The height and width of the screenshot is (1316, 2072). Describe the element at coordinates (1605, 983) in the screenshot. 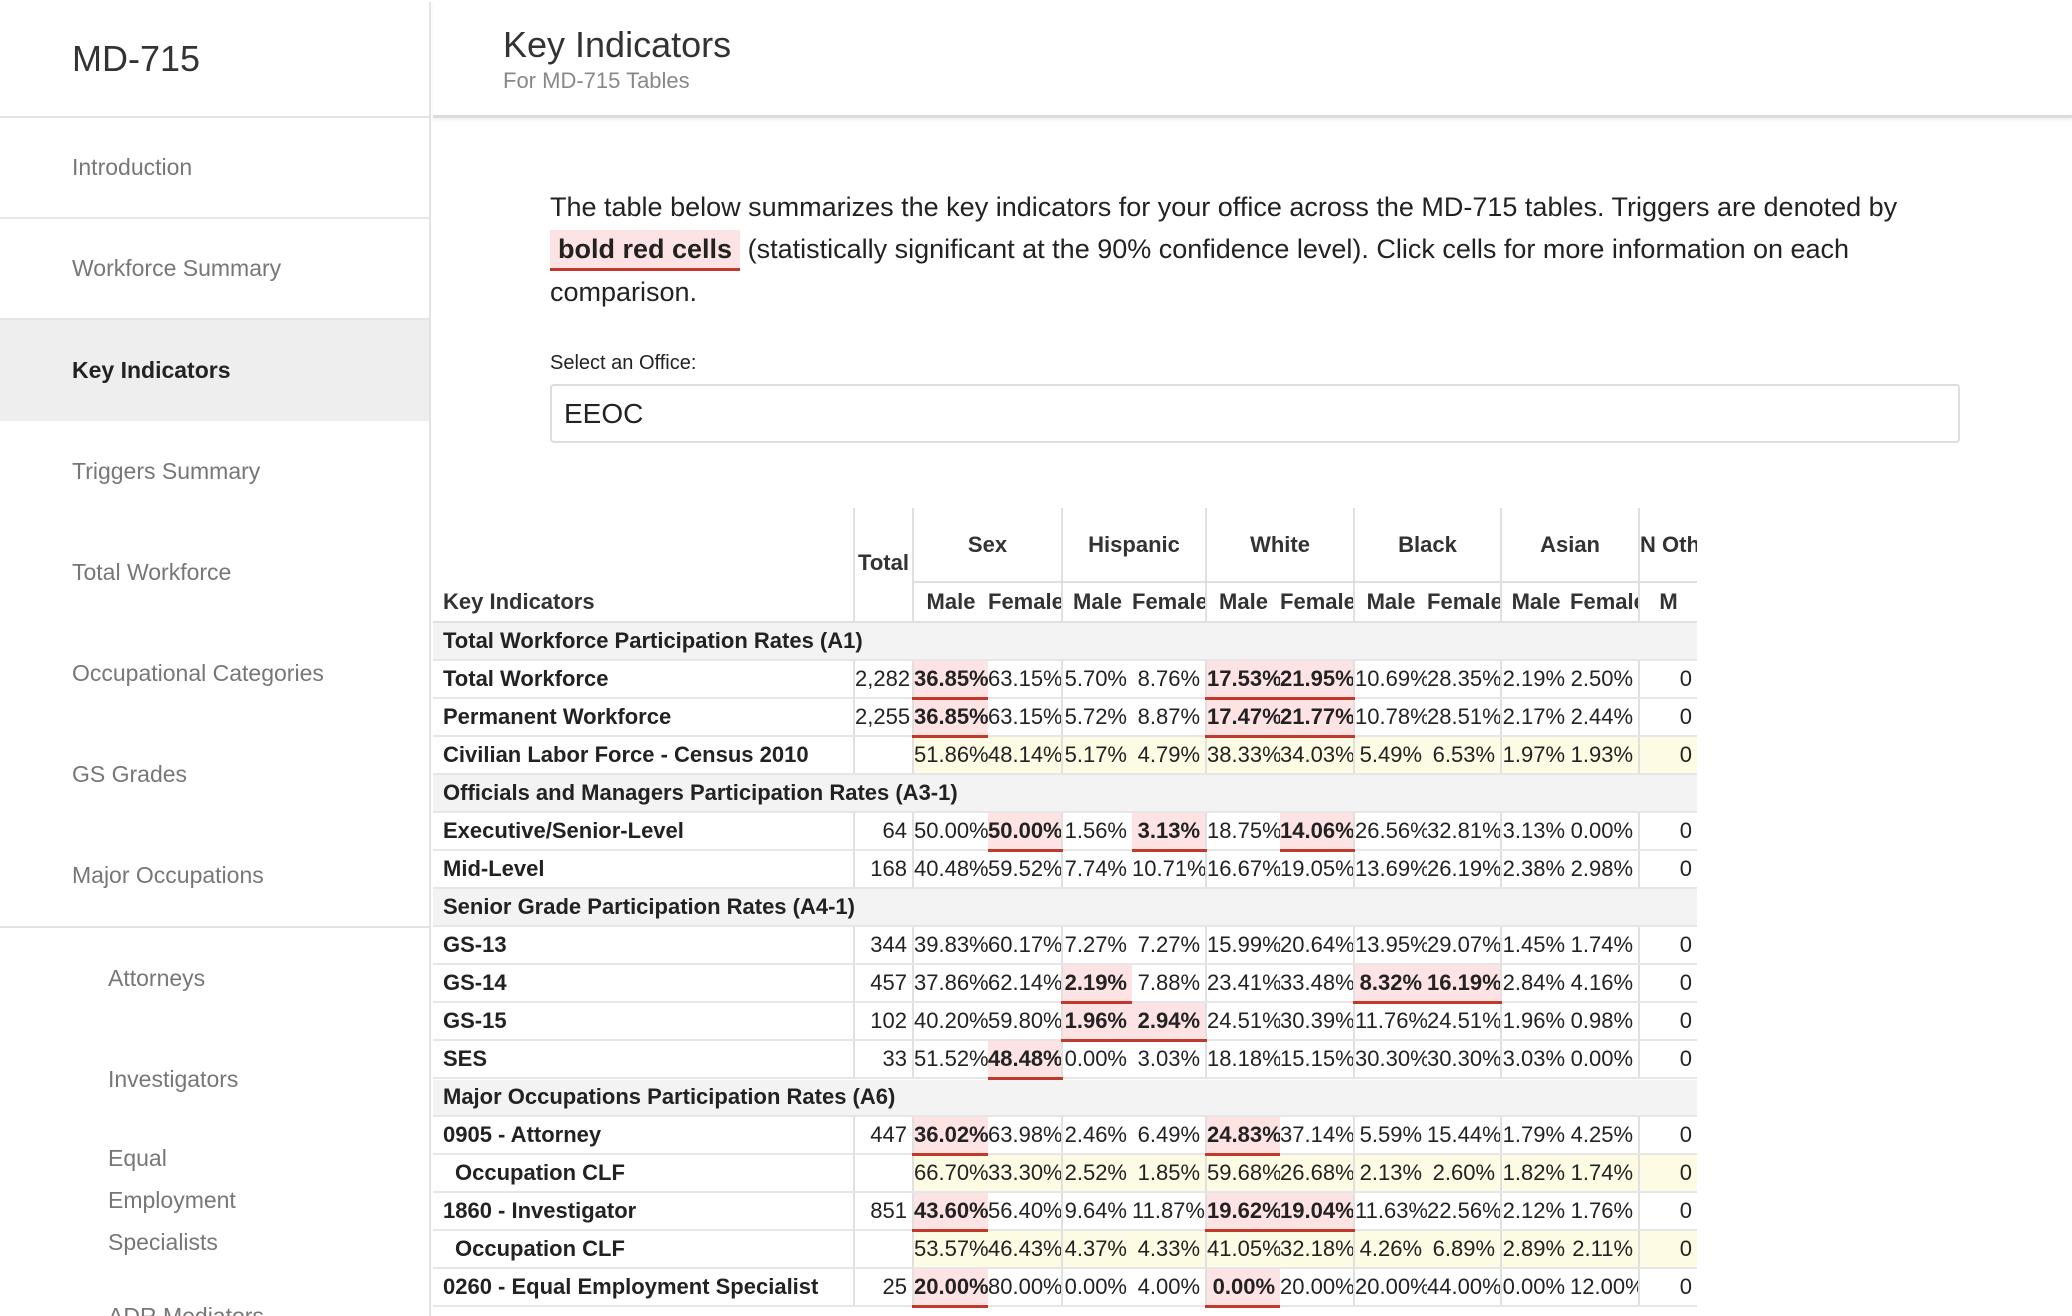

I see `data-cell: 4.16%` at that location.